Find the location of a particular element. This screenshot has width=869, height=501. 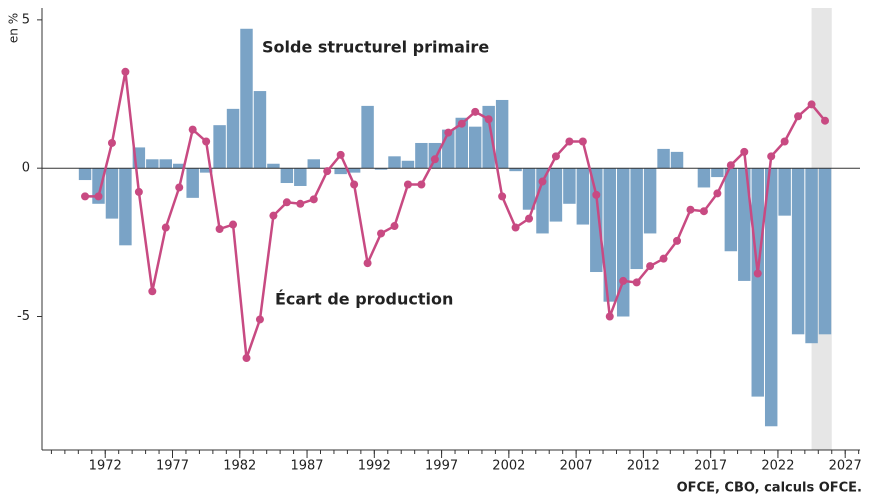

x-tick-label: 2012 is located at coordinates (643, 466).